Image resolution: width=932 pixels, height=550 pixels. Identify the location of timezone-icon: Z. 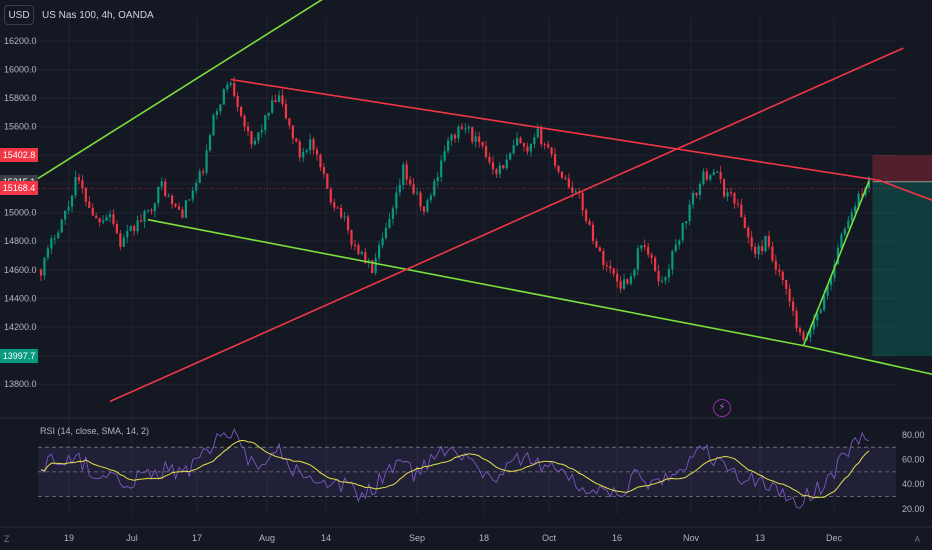
(7, 539).